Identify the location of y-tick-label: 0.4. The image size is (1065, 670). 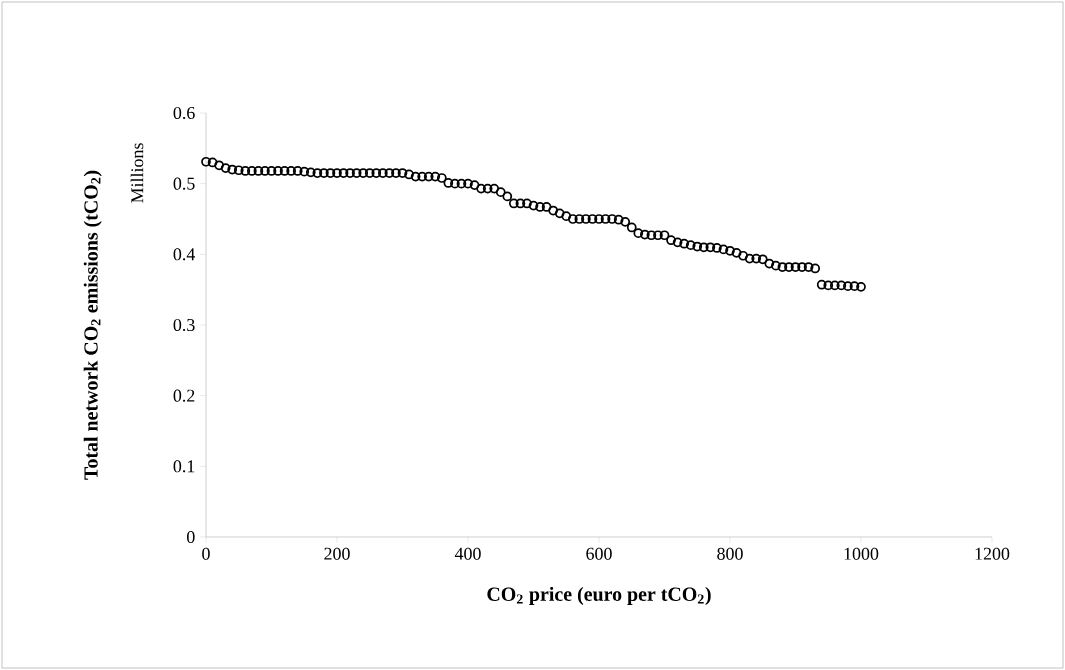
(184, 254).